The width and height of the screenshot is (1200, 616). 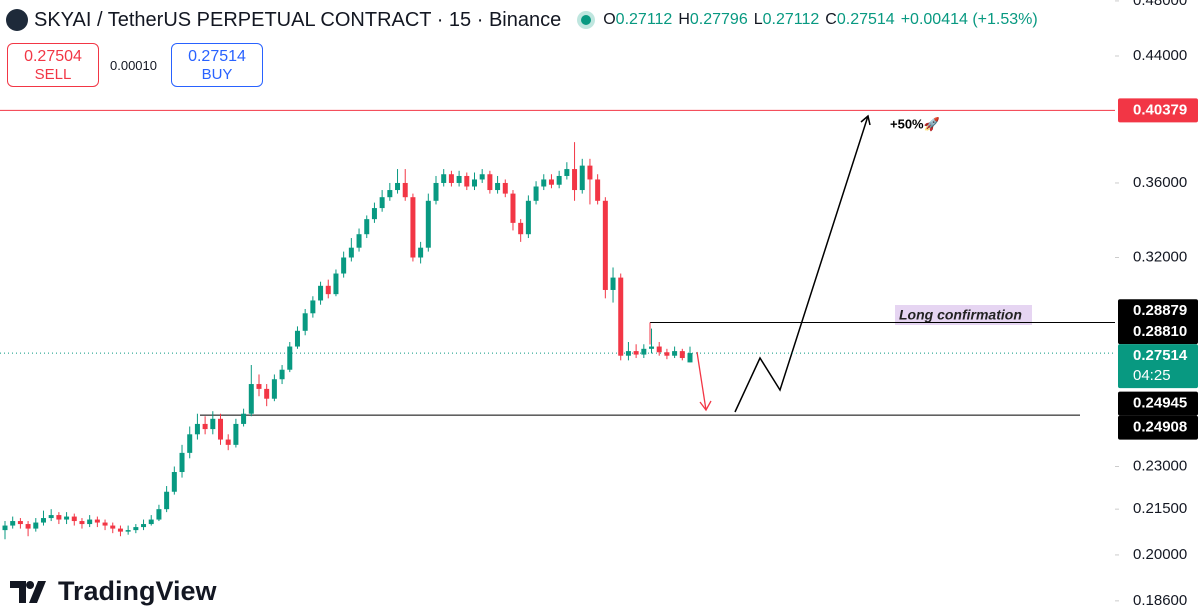 What do you see at coordinates (1160, 182) in the screenshot?
I see `y-tick-label: 0.36000` at bounding box center [1160, 182].